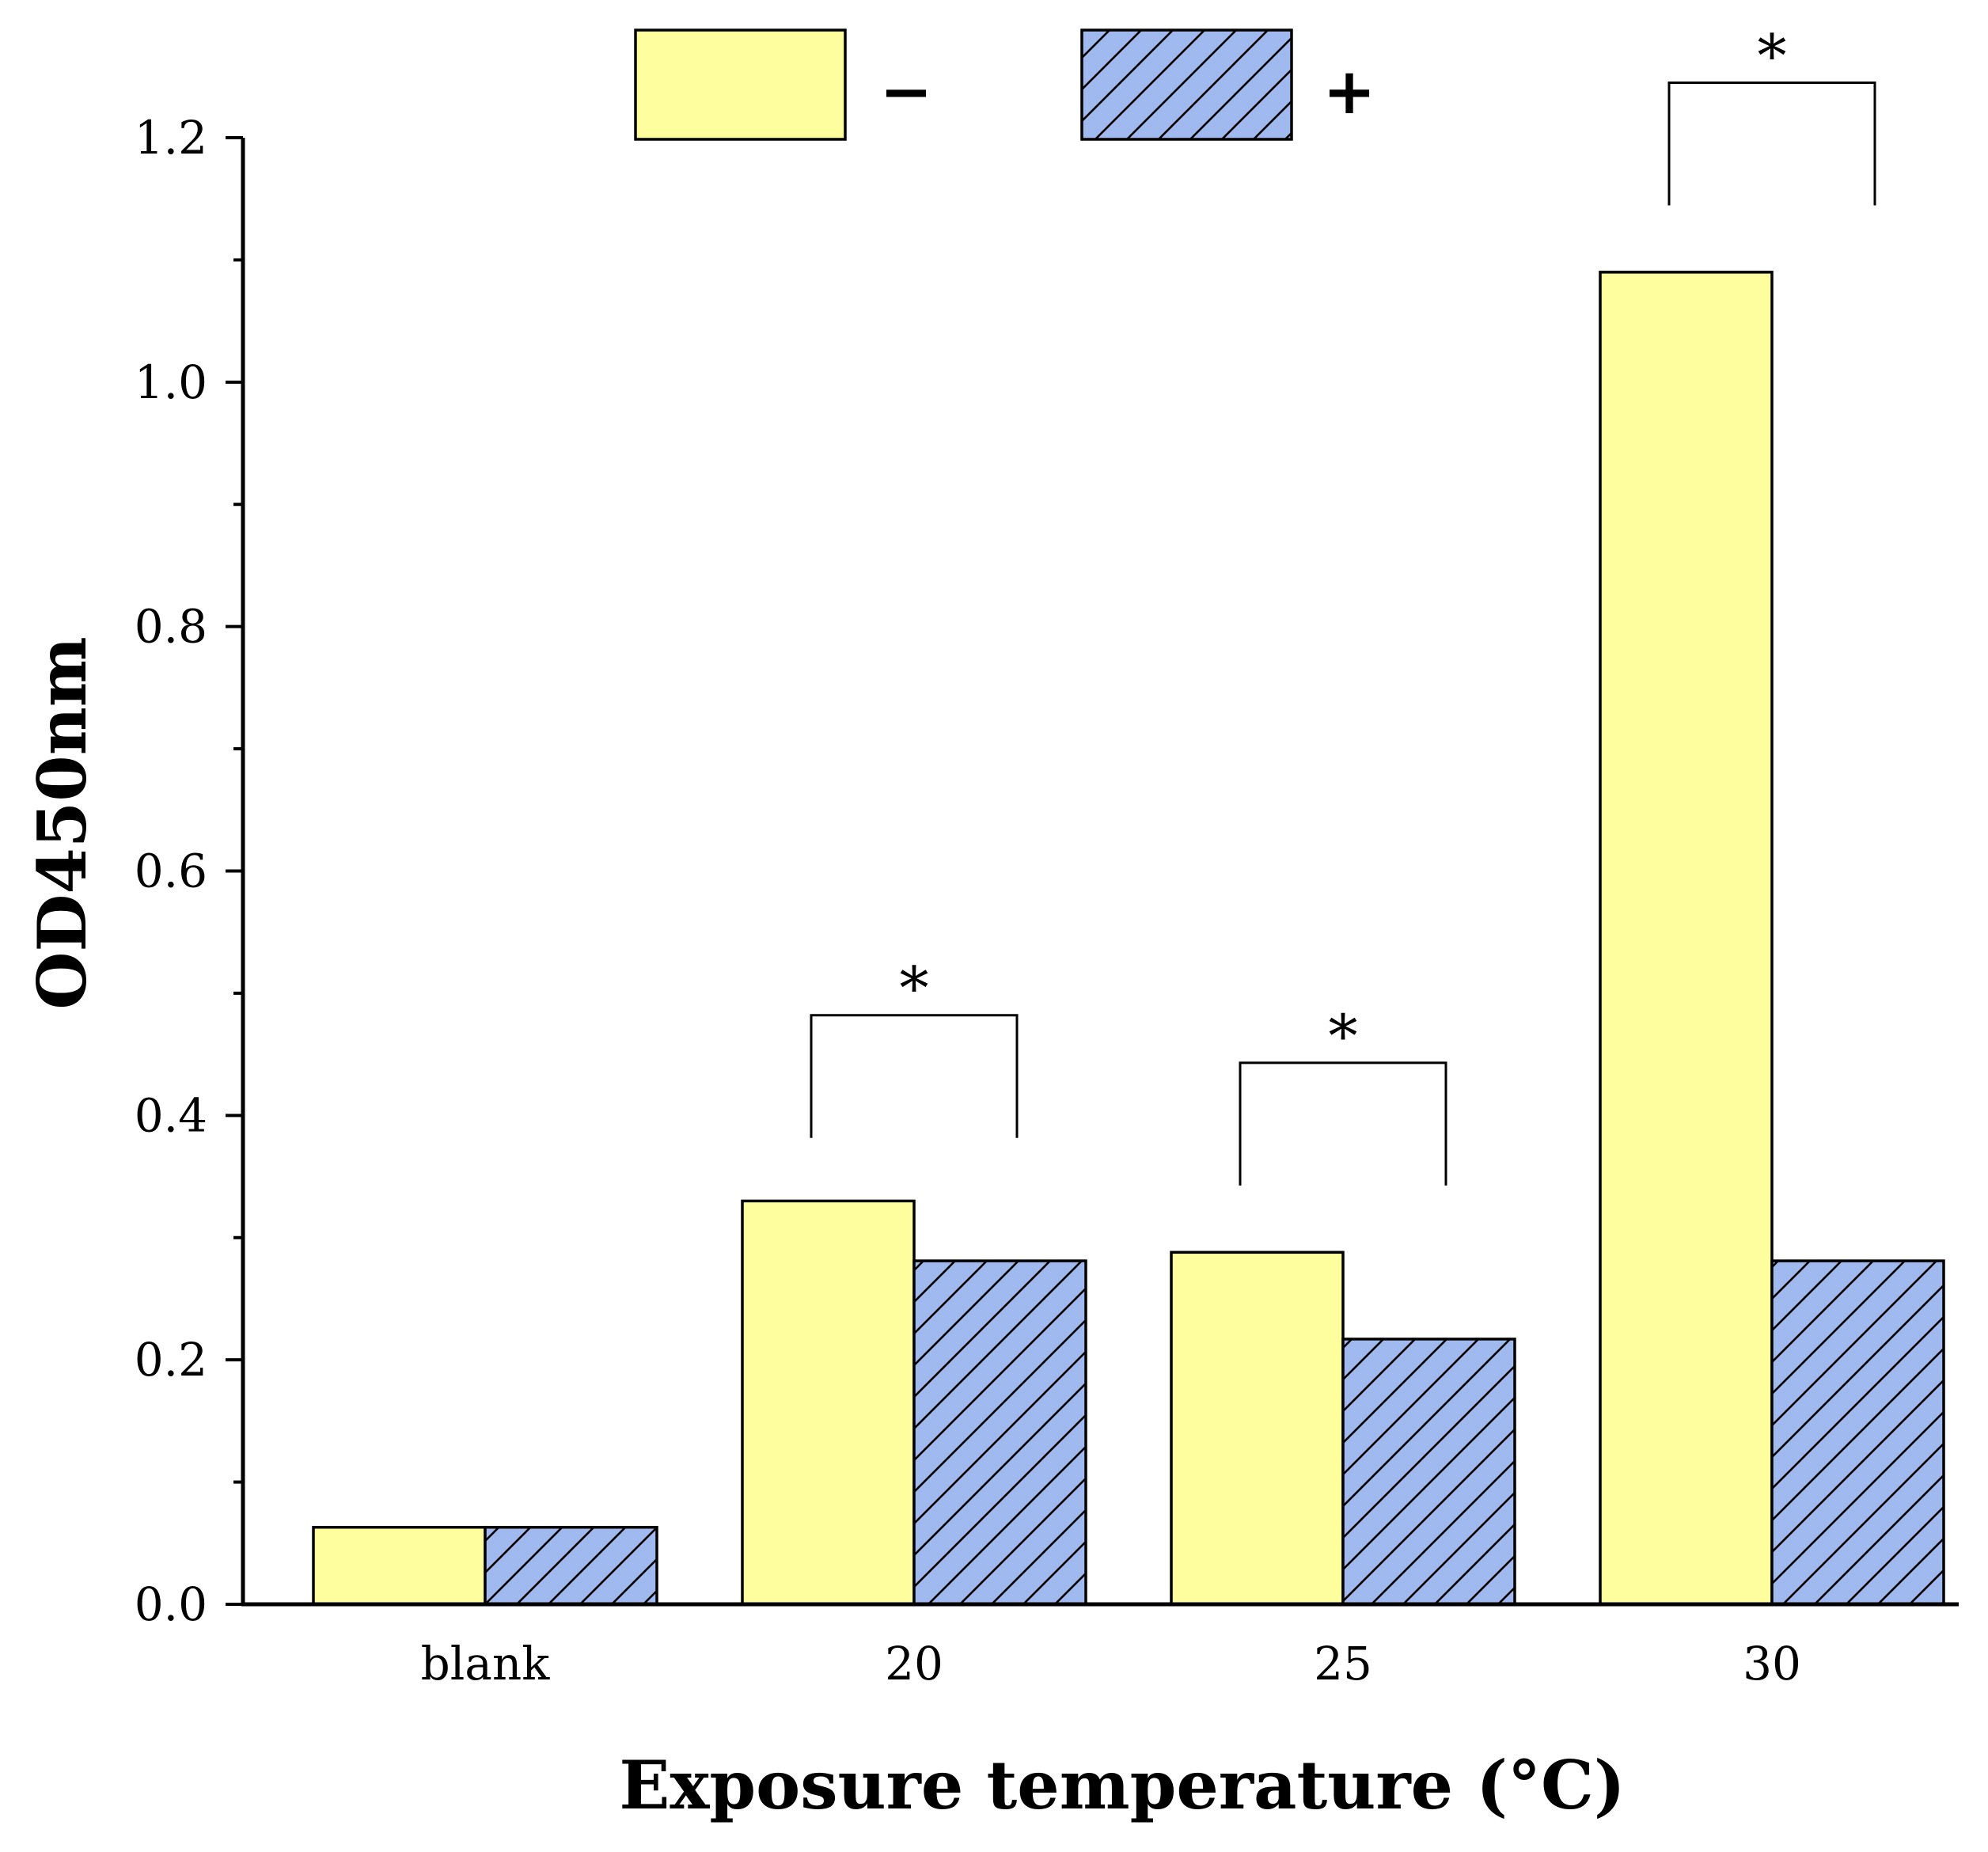  What do you see at coordinates (1772, 1664) in the screenshot?
I see `x-tick-label: 30` at bounding box center [1772, 1664].